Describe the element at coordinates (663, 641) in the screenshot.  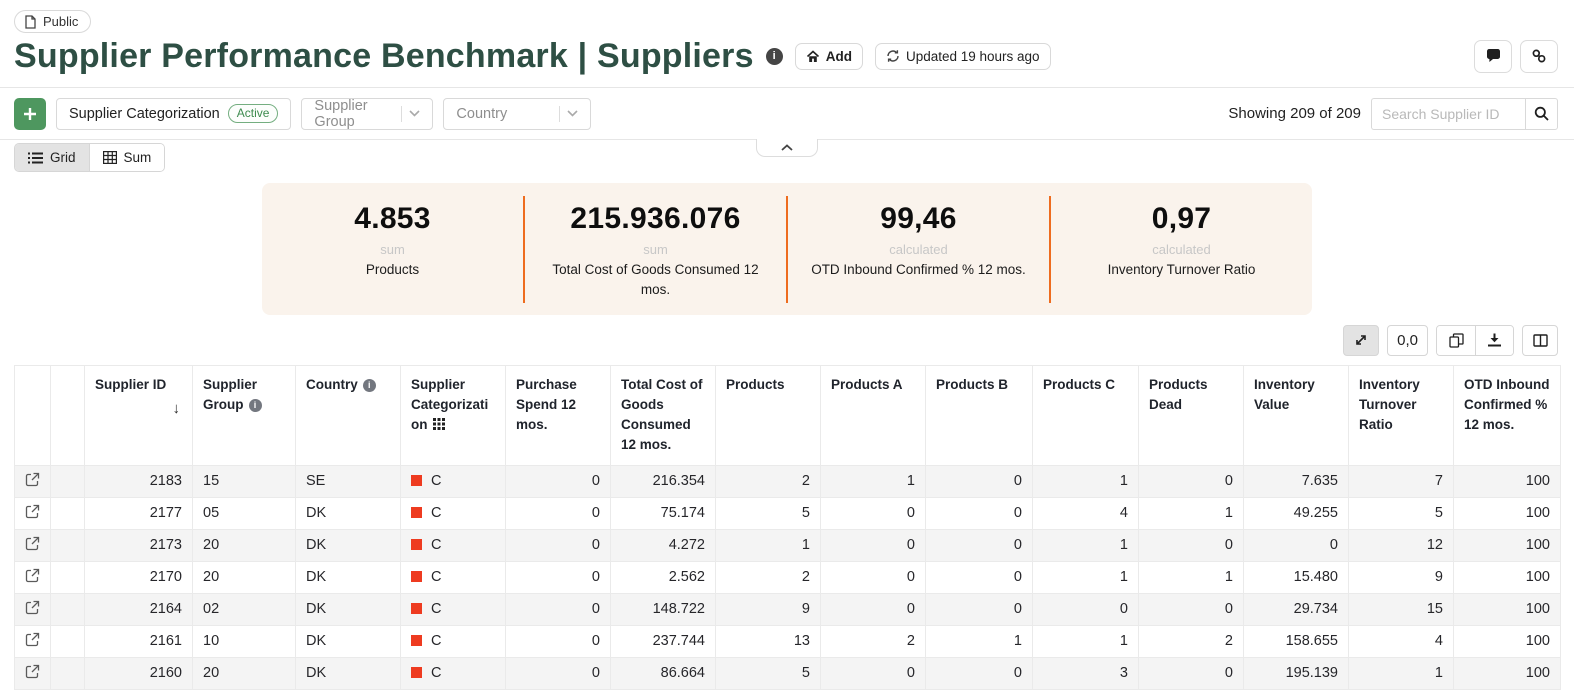
I see `cell-total-cost: 237.744` at that location.